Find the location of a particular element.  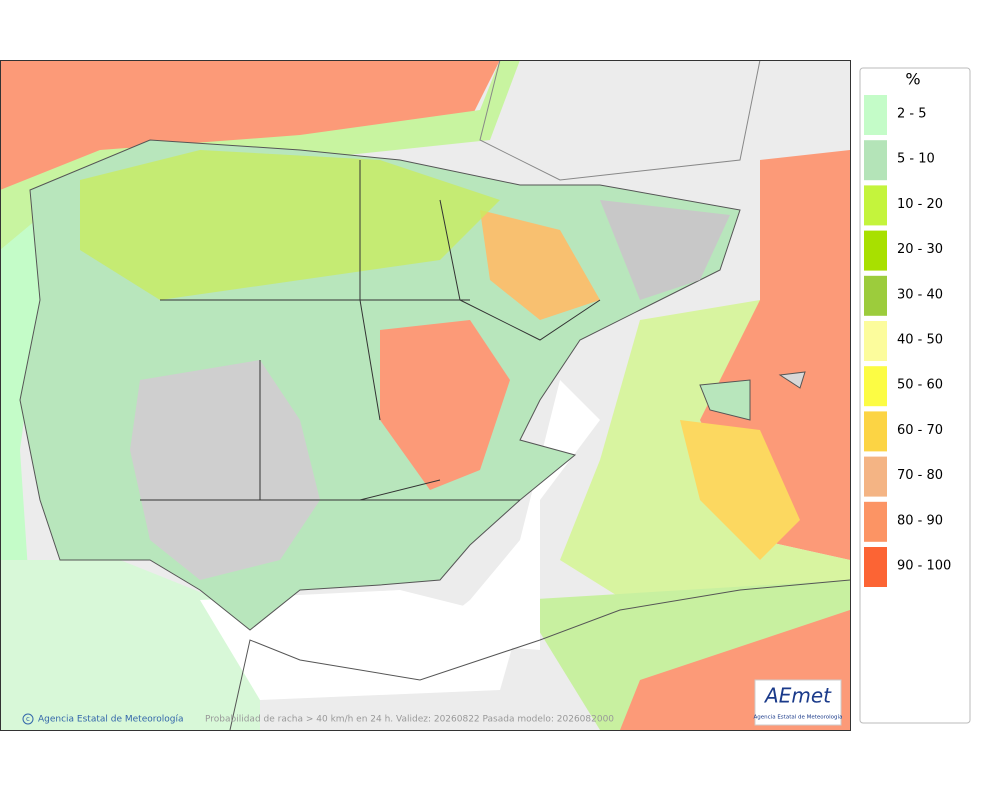

legend-label: 5 - 10 is located at coordinates (916, 159).